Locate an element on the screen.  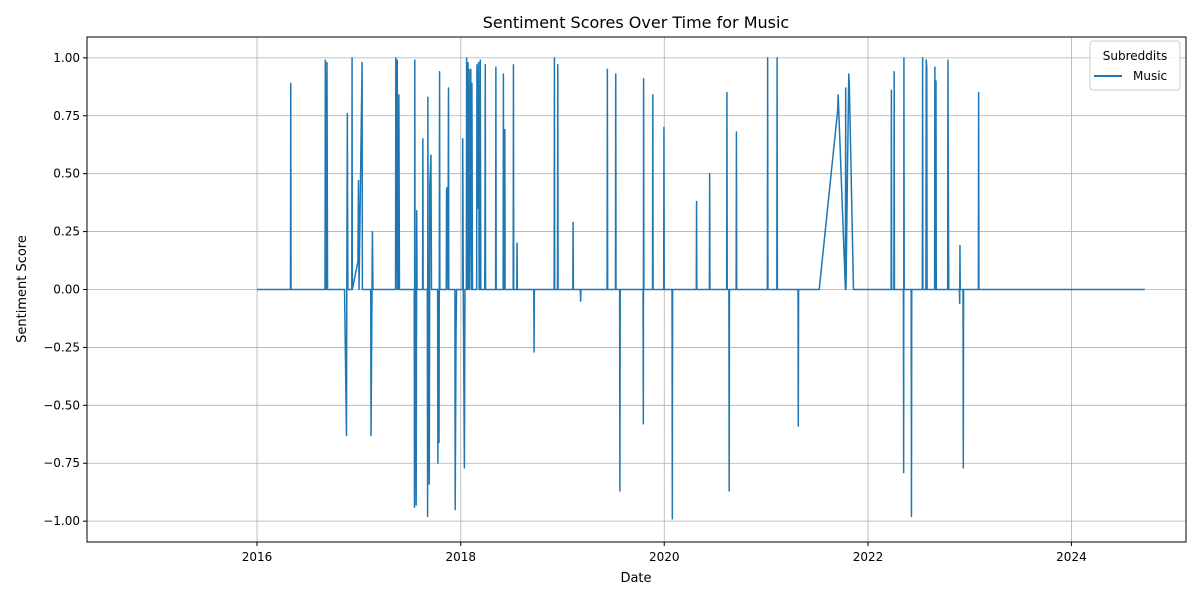
y-axis: −1.00 −0.75 −0.50 −0.25 0.00 0.25 0.50 0.75 1.00 is located at coordinates (65, 289).